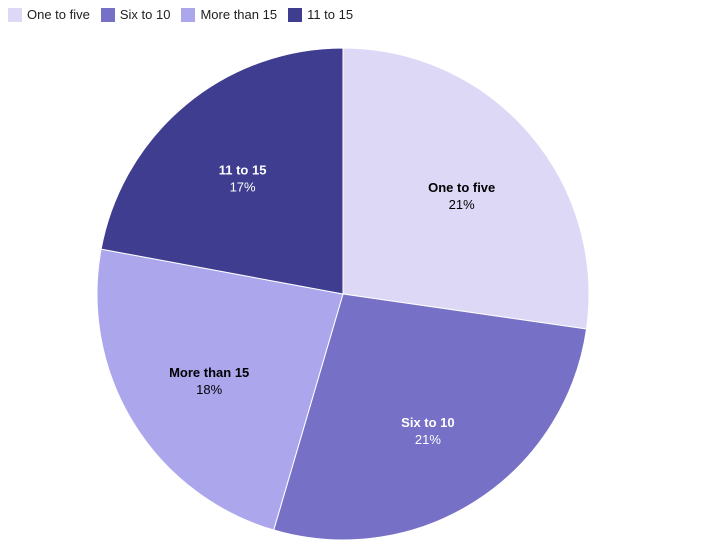  Describe the element at coordinates (145, 14) in the screenshot. I see `legend-label-six-to-10: Six to 10` at that location.